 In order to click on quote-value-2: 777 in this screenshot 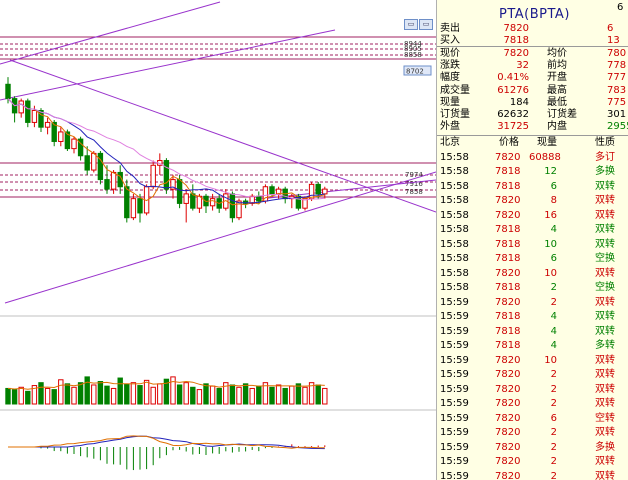, I will do `click(617, 78)`.